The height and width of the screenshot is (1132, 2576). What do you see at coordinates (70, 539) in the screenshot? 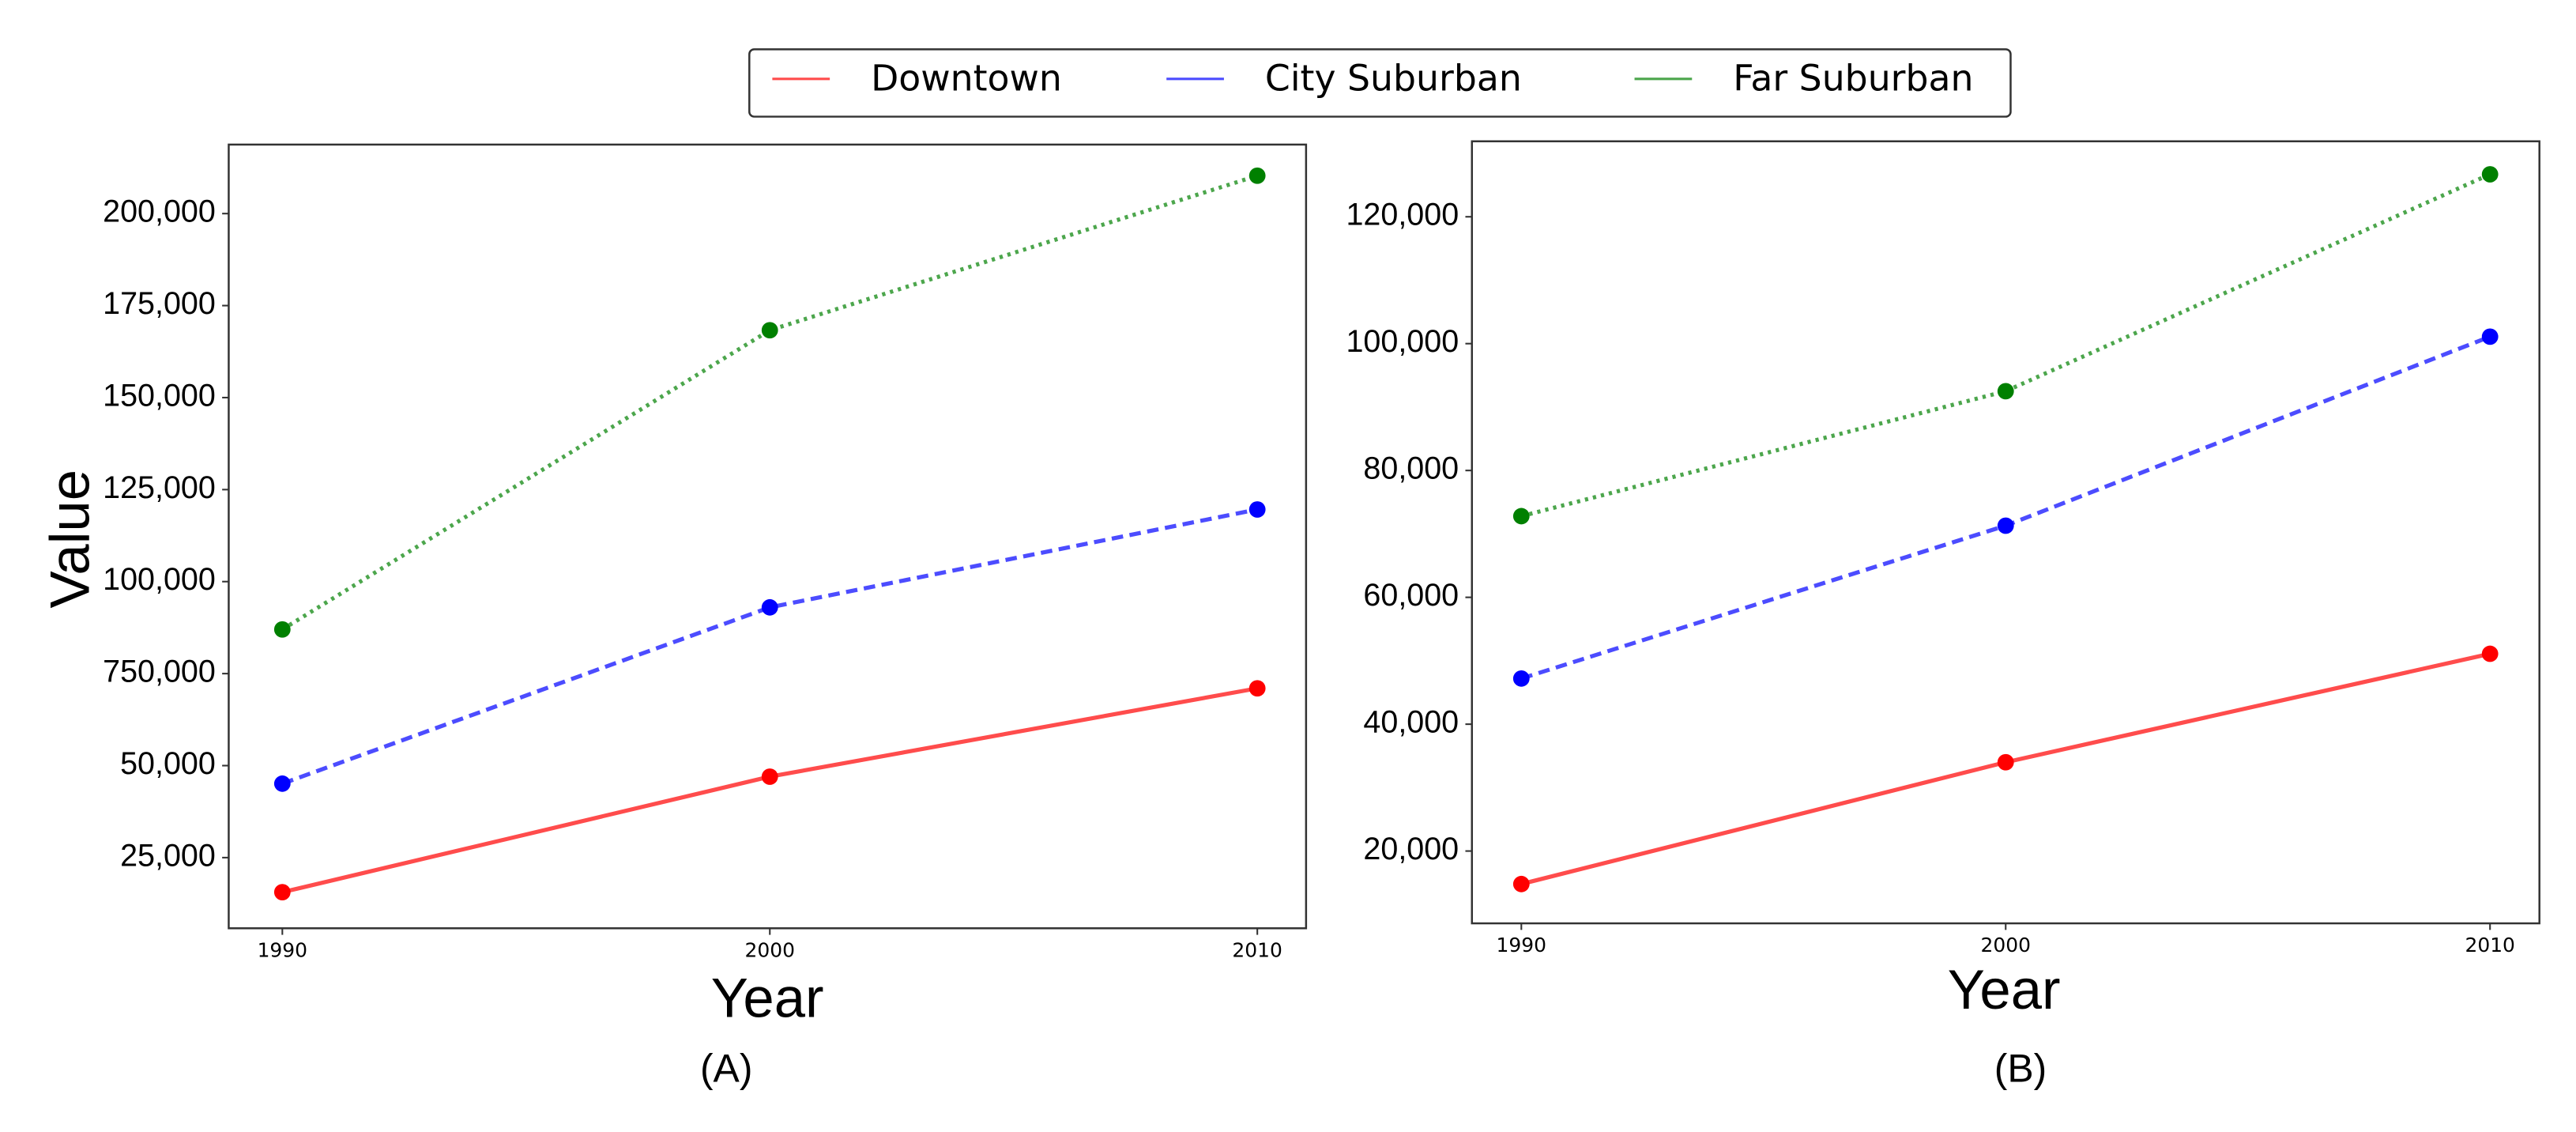
I see `y-axis-label: Value` at bounding box center [70, 539].